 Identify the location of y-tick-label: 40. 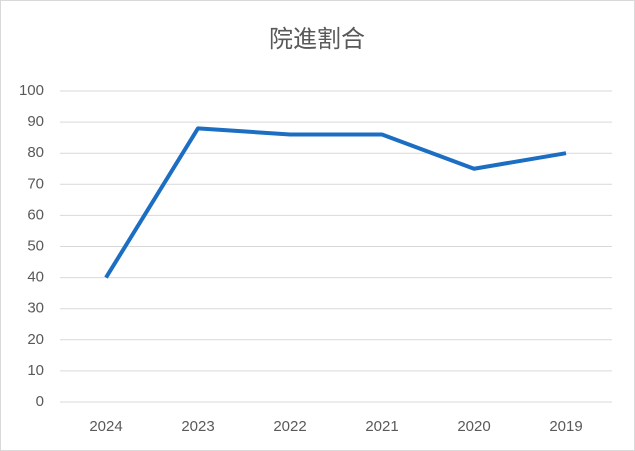
(35, 277).